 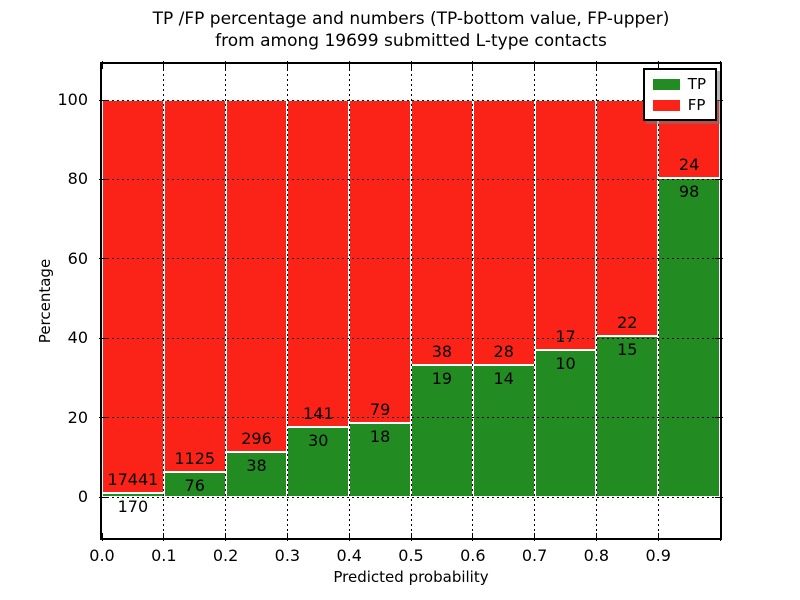 I want to click on tp-count-label: 14, so click(x=503, y=378).